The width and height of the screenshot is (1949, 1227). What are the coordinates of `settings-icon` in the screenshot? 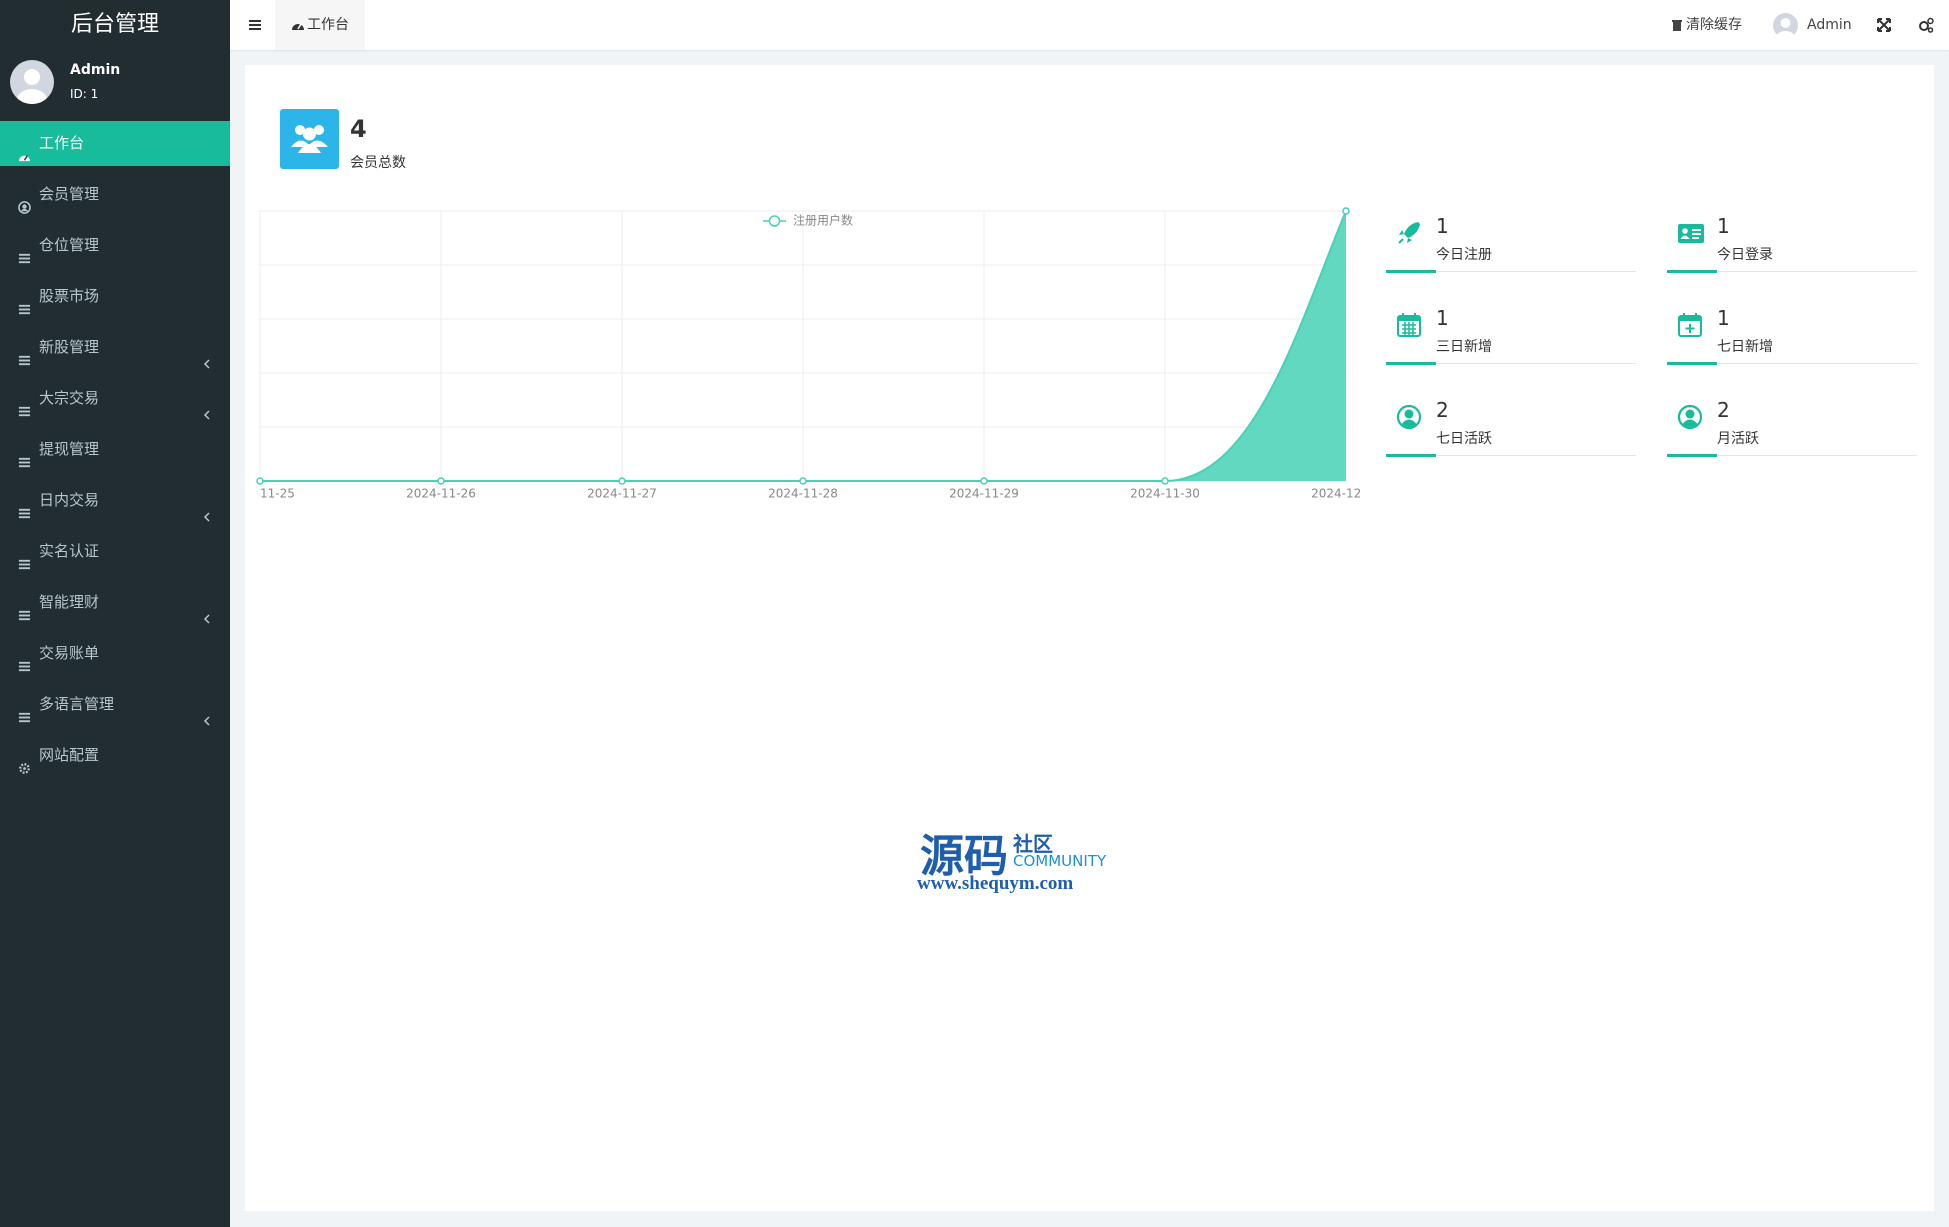 It's located at (1926, 25).